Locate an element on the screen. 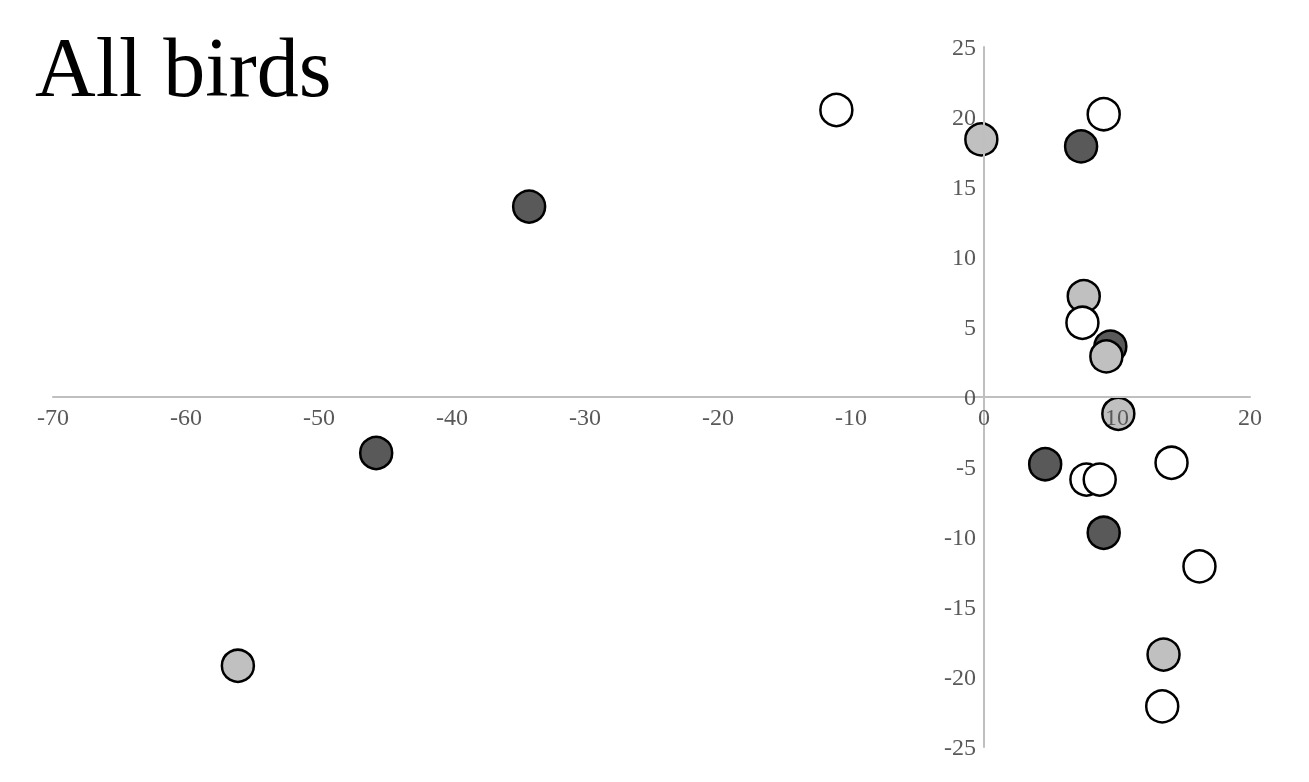 Image resolution: width=1309 pixels, height=782 pixels. x-tick-label: 20 is located at coordinates (1250, 417).